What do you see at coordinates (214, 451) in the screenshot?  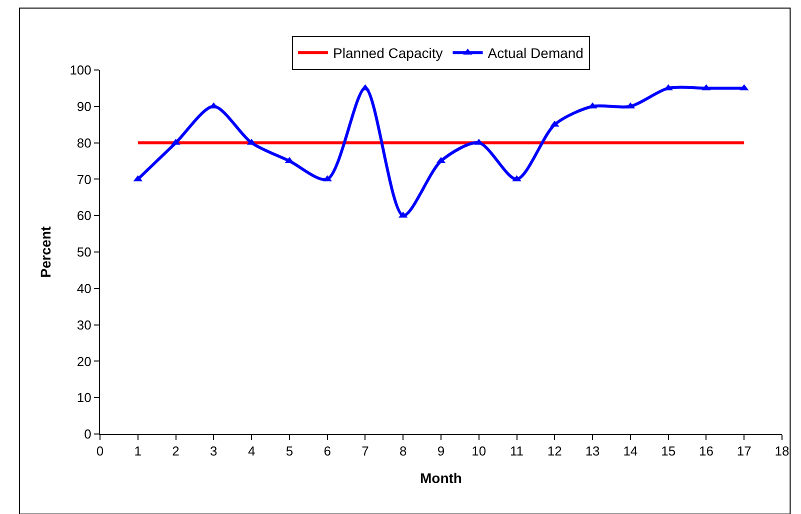 I see `x-tick-label: 3` at bounding box center [214, 451].